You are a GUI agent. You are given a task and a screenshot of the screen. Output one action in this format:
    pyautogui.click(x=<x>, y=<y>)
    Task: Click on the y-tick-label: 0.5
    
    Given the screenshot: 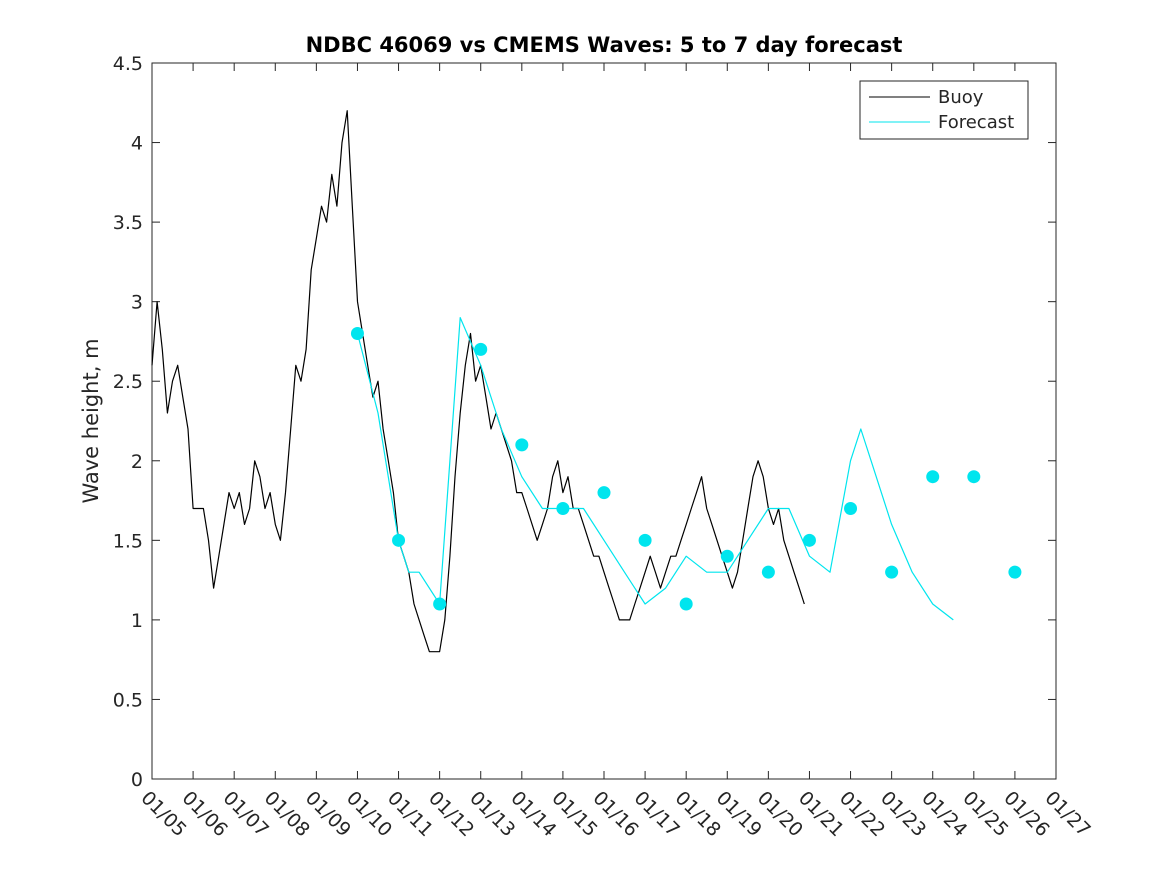 What is the action you would take?
    pyautogui.click(x=128, y=700)
    